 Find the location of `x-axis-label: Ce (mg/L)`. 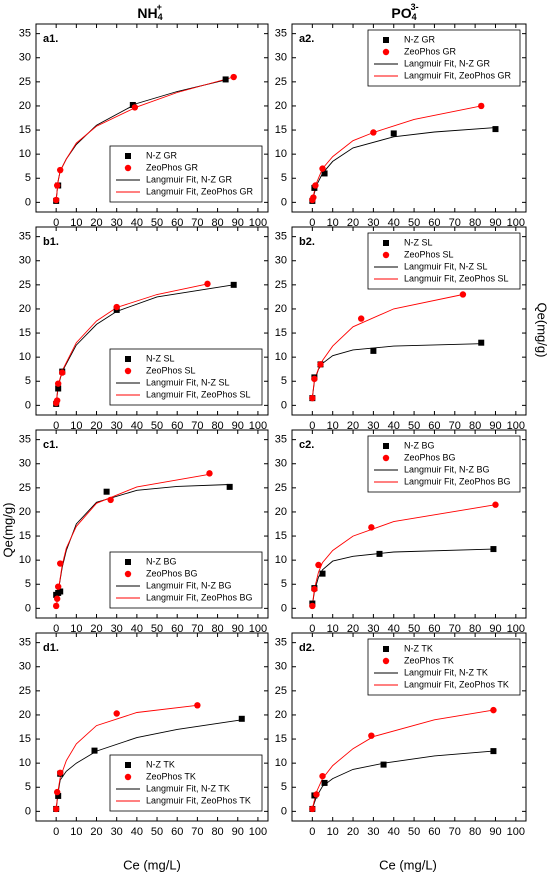

x-axis-label: Ce (mg/L) is located at coordinates (408, 864).